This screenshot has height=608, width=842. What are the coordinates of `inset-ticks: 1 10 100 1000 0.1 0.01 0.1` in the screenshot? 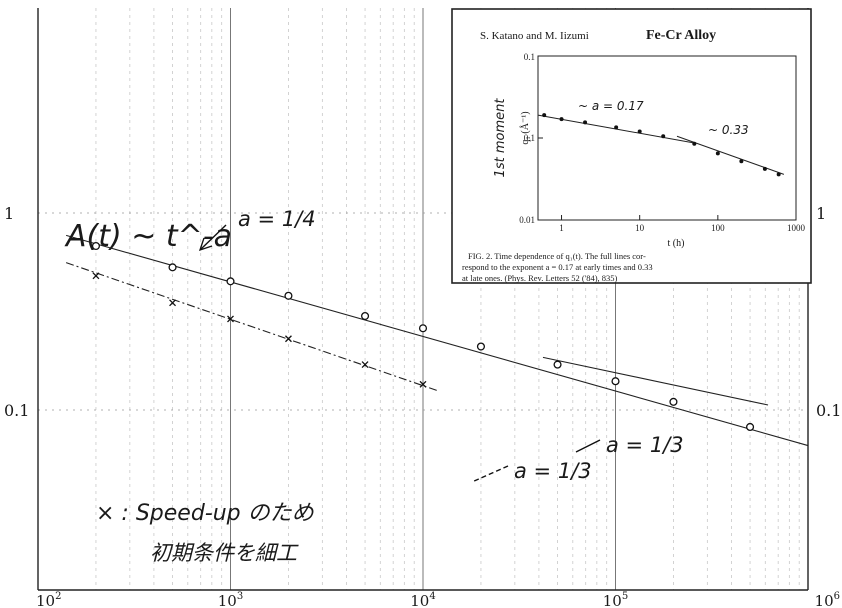 It's located at (662, 142).